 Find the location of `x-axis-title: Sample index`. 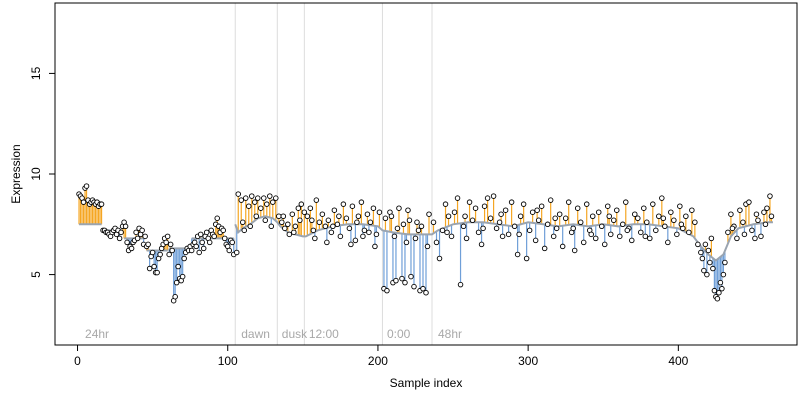

x-axis-title: Sample index is located at coordinates (426, 383).